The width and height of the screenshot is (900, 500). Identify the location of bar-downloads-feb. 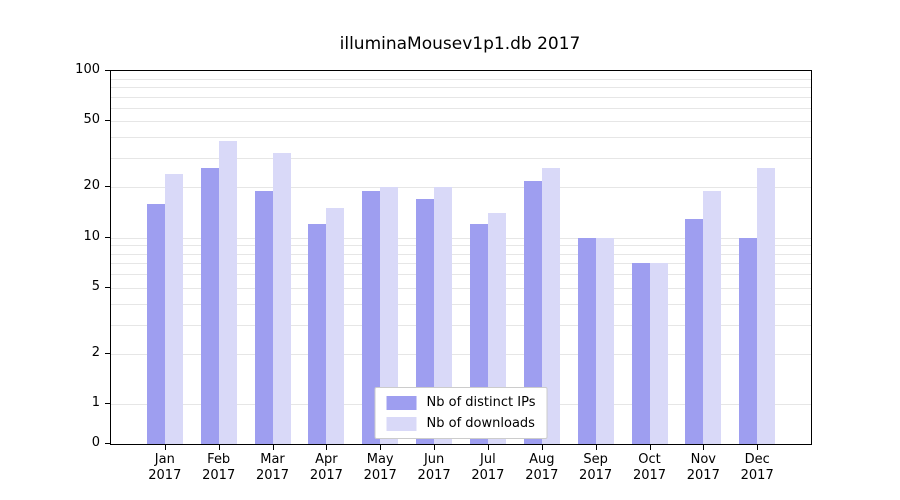
(227, 292).